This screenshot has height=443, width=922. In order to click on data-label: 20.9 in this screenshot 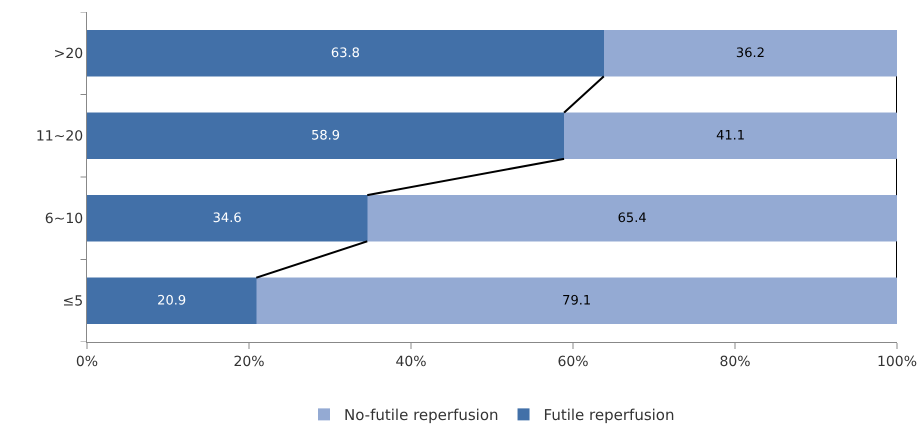, I will do `click(171, 300)`.